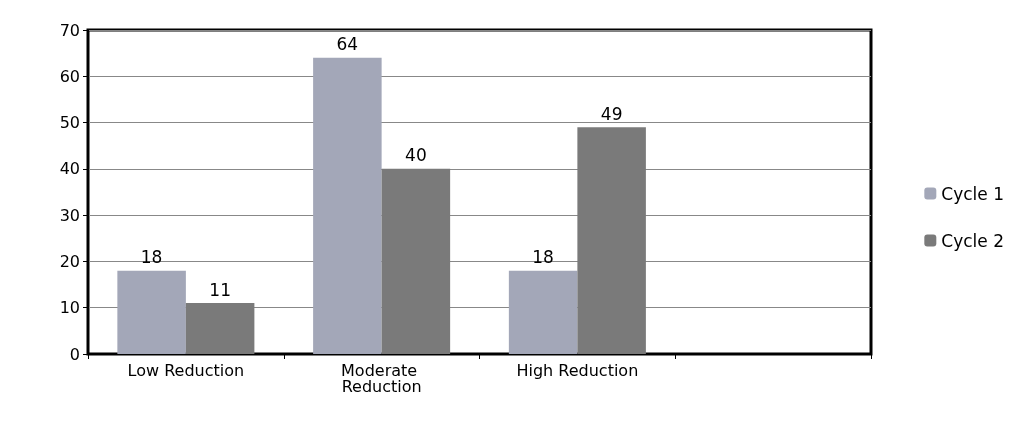 The height and width of the screenshot is (434, 1019). Describe the element at coordinates (611, 113) in the screenshot. I see `data-label: 49` at that location.